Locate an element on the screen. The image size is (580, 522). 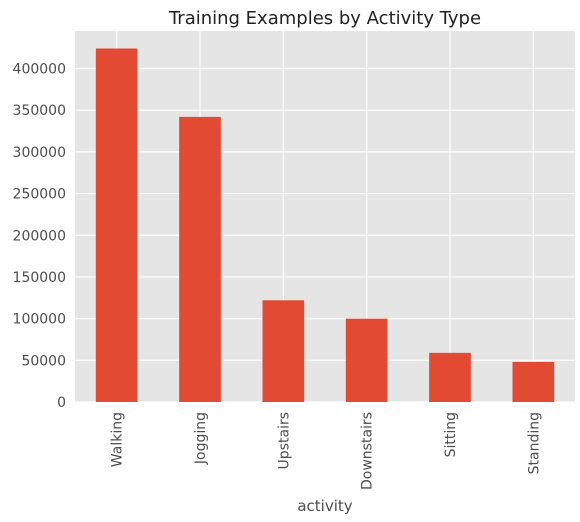
x-tick-label: Sitting is located at coordinates (451, 434).